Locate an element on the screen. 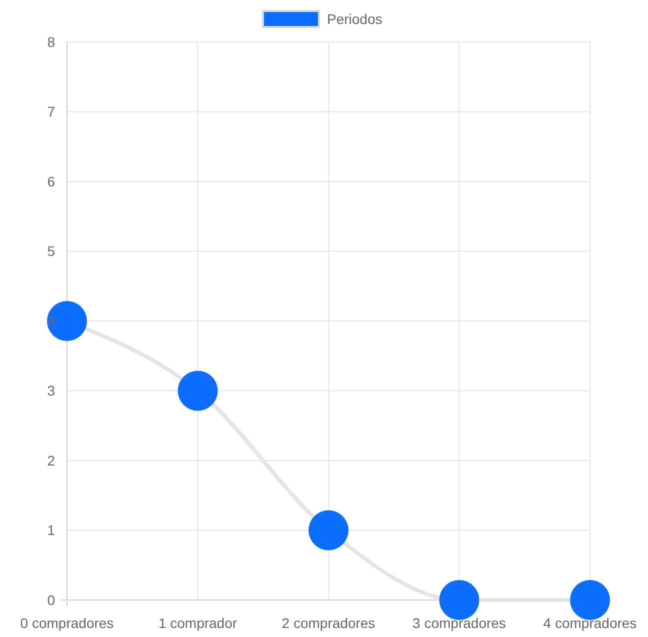  y-tick-label: 2 is located at coordinates (51, 460).